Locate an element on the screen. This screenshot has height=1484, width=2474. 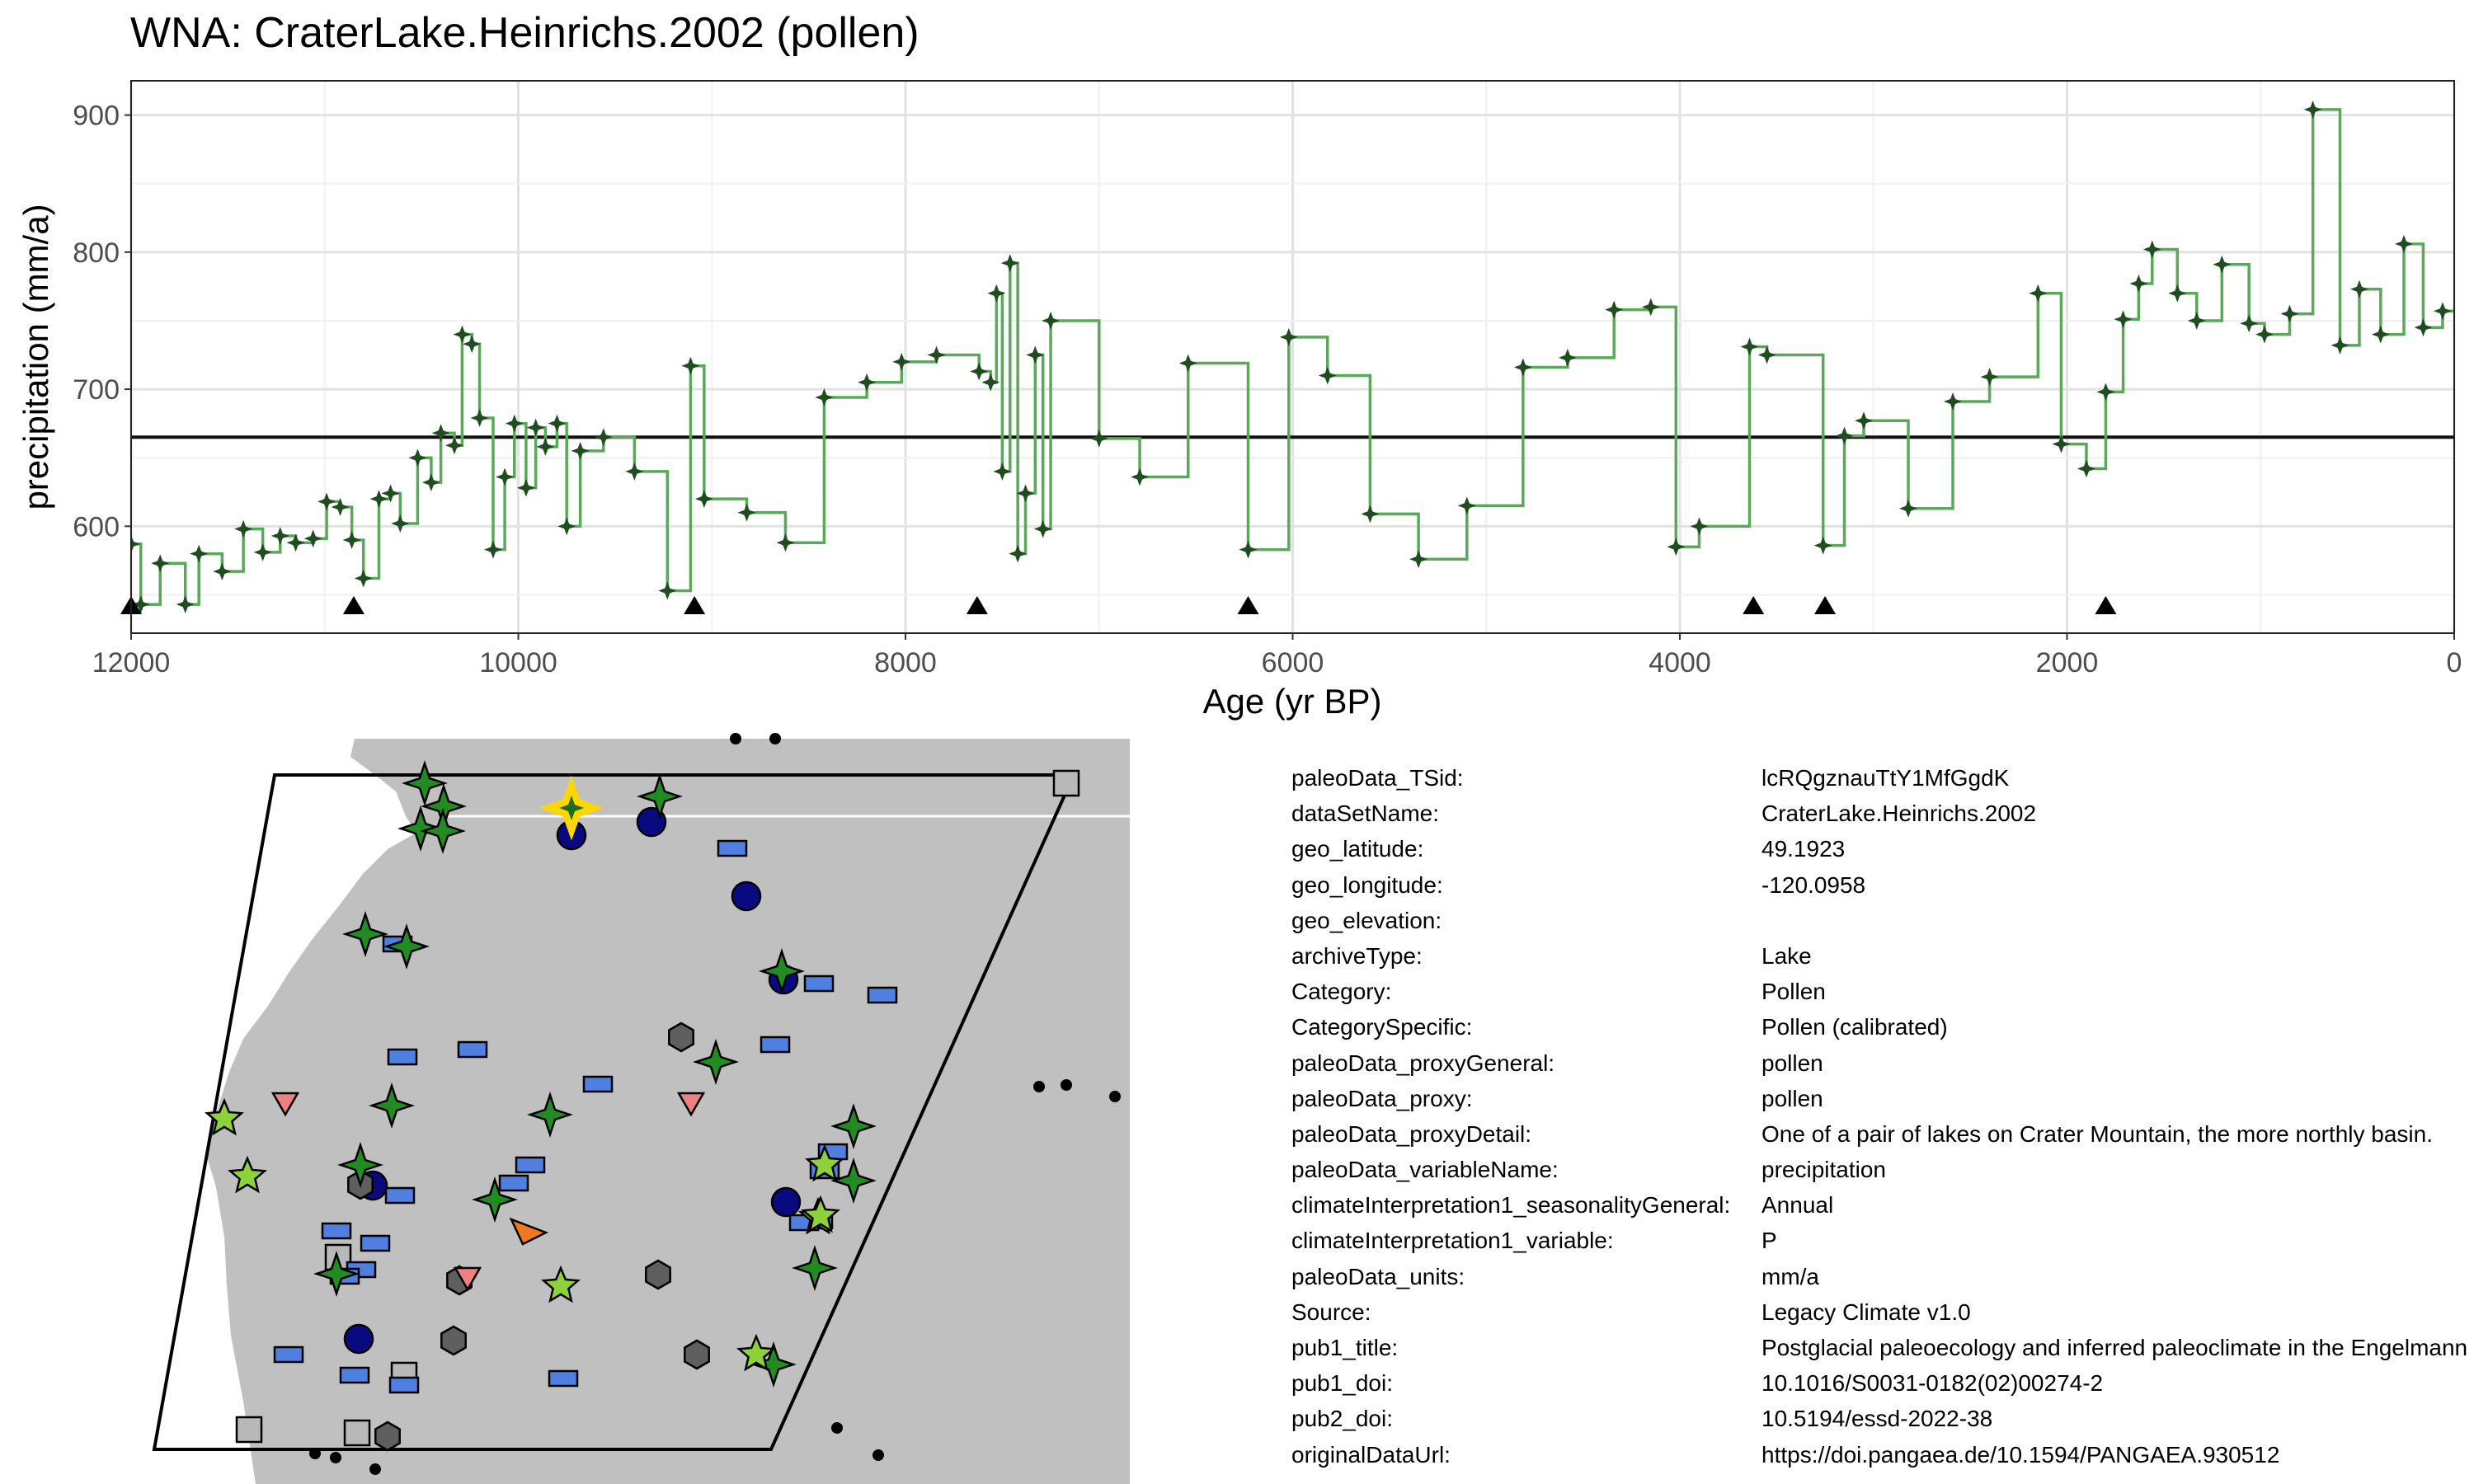
metadata-row: pub2_doi: 10.5194/essd-2022-38 is located at coordinates (1879, 1418).